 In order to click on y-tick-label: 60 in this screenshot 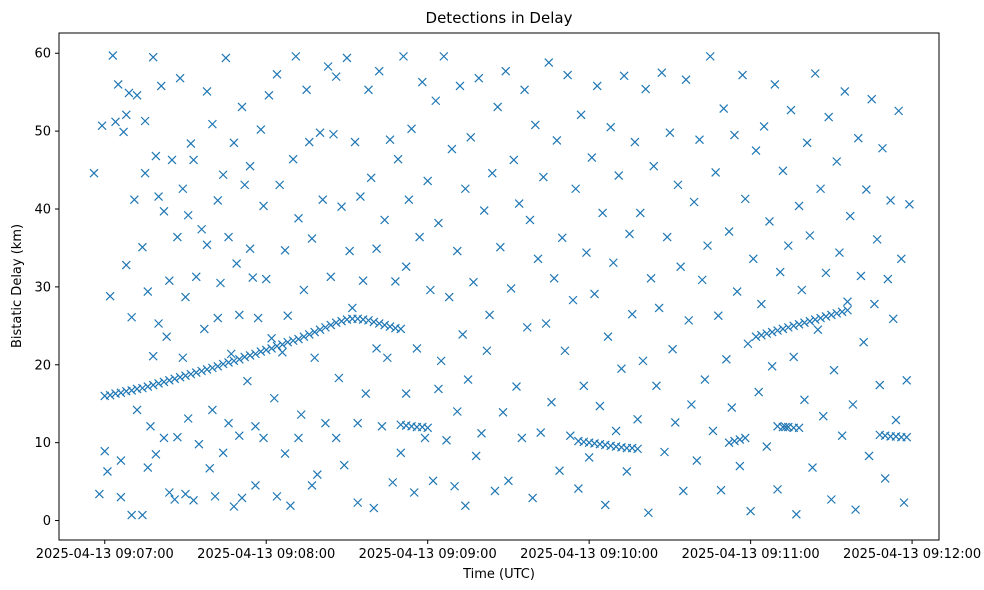, I will do `click(42, 54)`.